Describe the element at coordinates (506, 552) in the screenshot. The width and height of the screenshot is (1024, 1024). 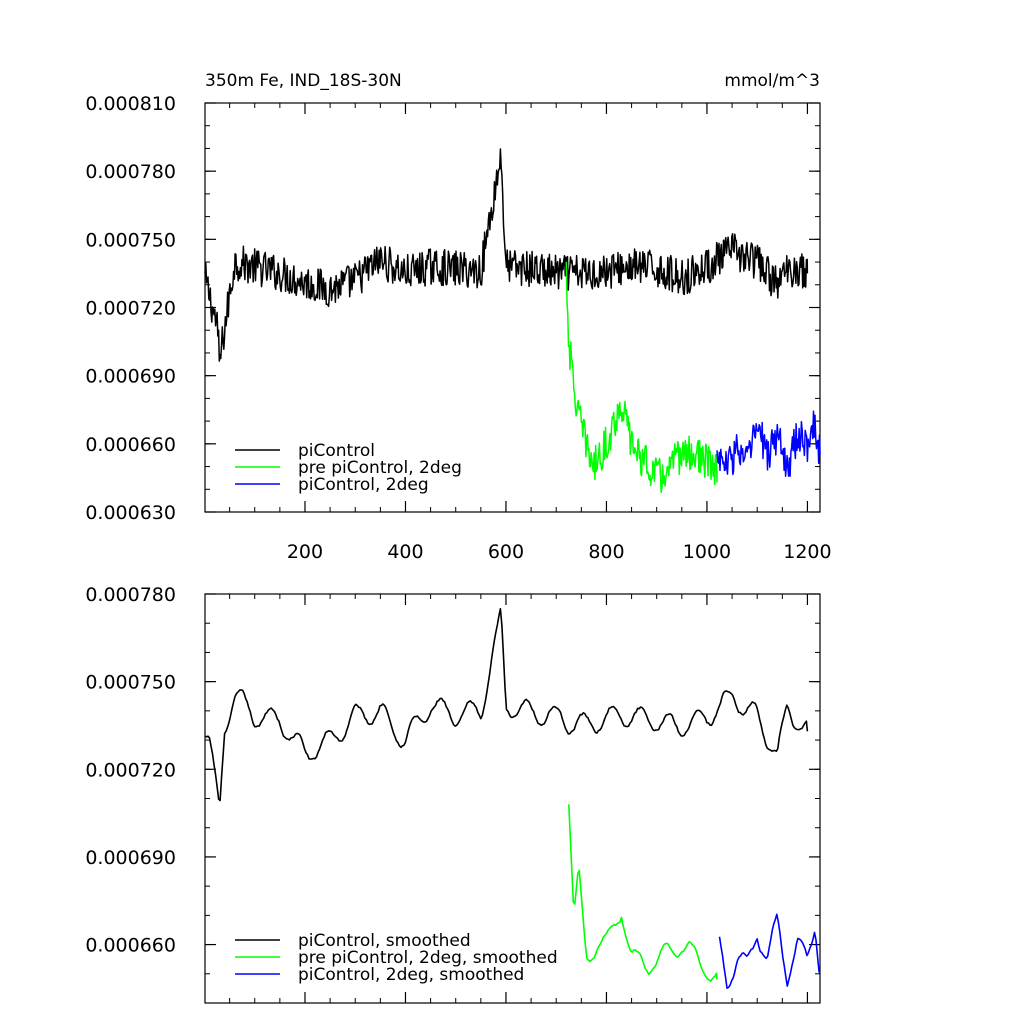
I see `x-tick-label: 600` at that location.